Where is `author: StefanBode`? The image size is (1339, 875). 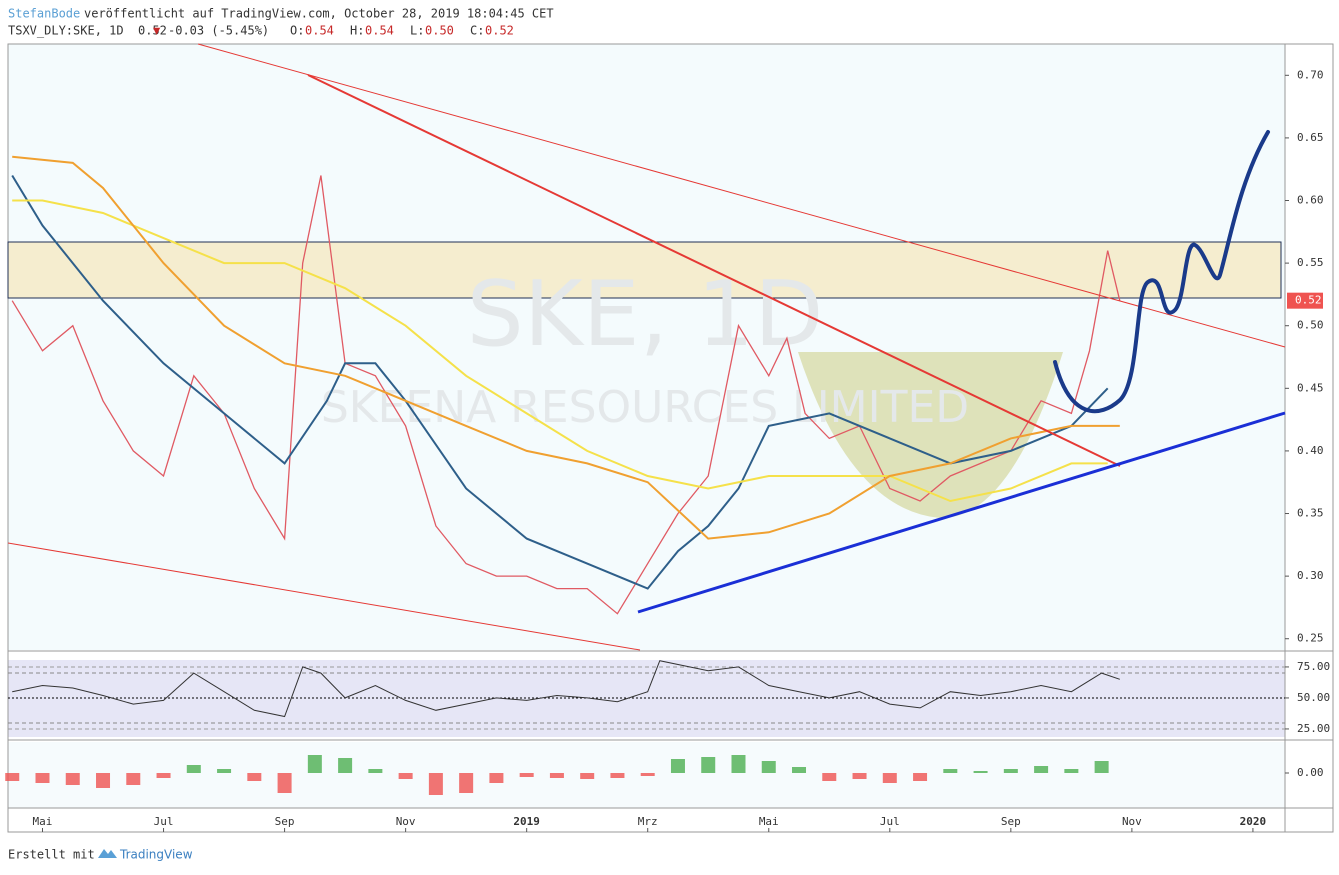 author: StefanBode is located at coordinates (44, 14).